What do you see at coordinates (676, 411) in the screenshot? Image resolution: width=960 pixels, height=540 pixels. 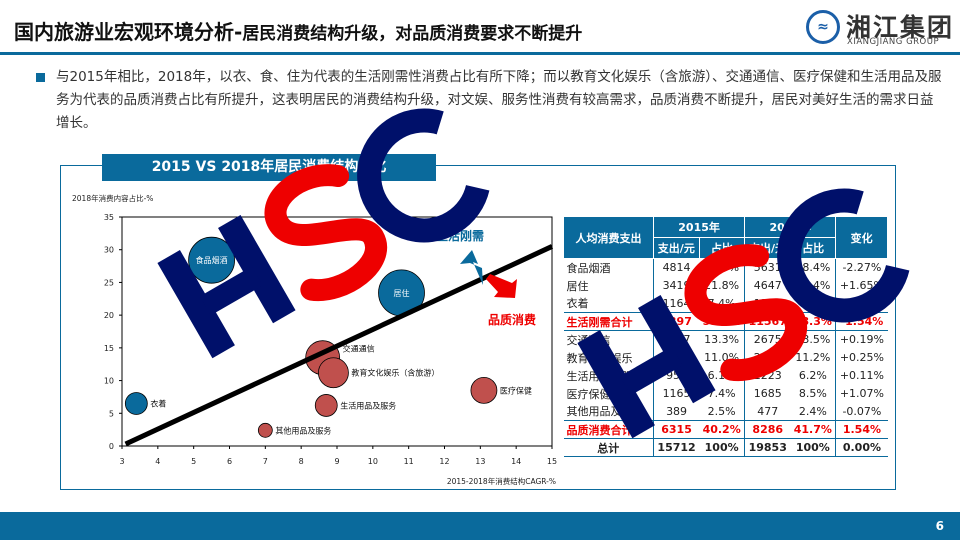 I see `cell-s15: 389` at bounding box center [676, 411].